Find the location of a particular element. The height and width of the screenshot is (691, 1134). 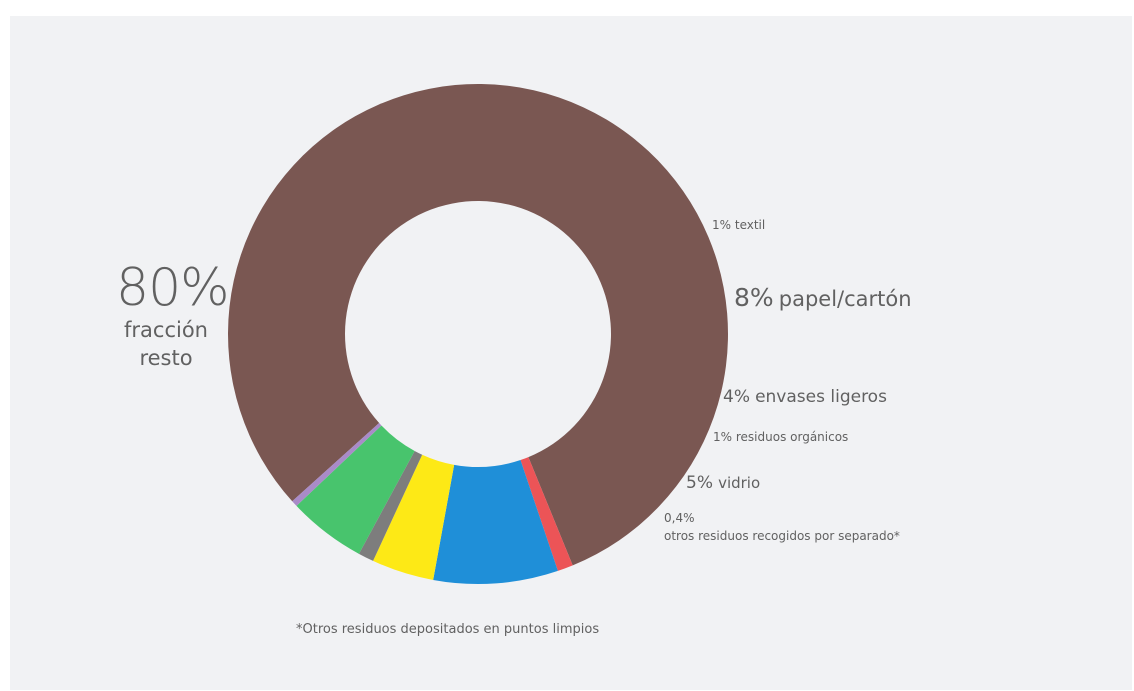

slice-papel-carton is located at coordinates (495, 522).